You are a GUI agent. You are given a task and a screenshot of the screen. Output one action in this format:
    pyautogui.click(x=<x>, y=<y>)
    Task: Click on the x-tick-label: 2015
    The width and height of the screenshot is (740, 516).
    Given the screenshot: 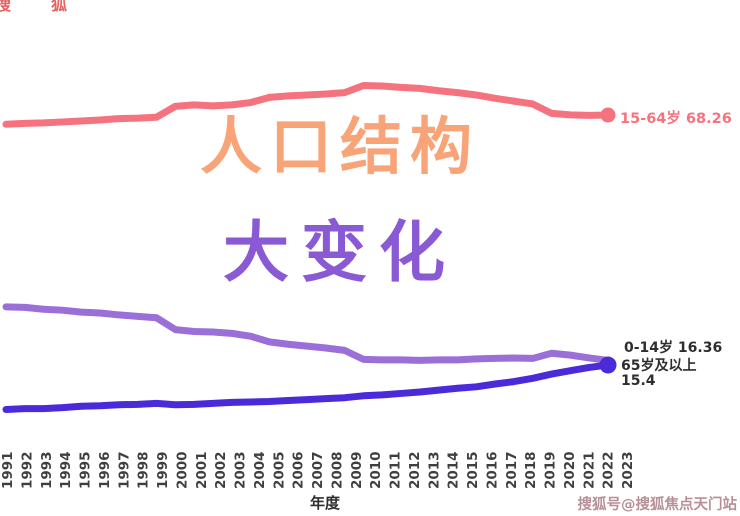 What is the action you would take?
    pyautogui.click(x=473, y=470)
    